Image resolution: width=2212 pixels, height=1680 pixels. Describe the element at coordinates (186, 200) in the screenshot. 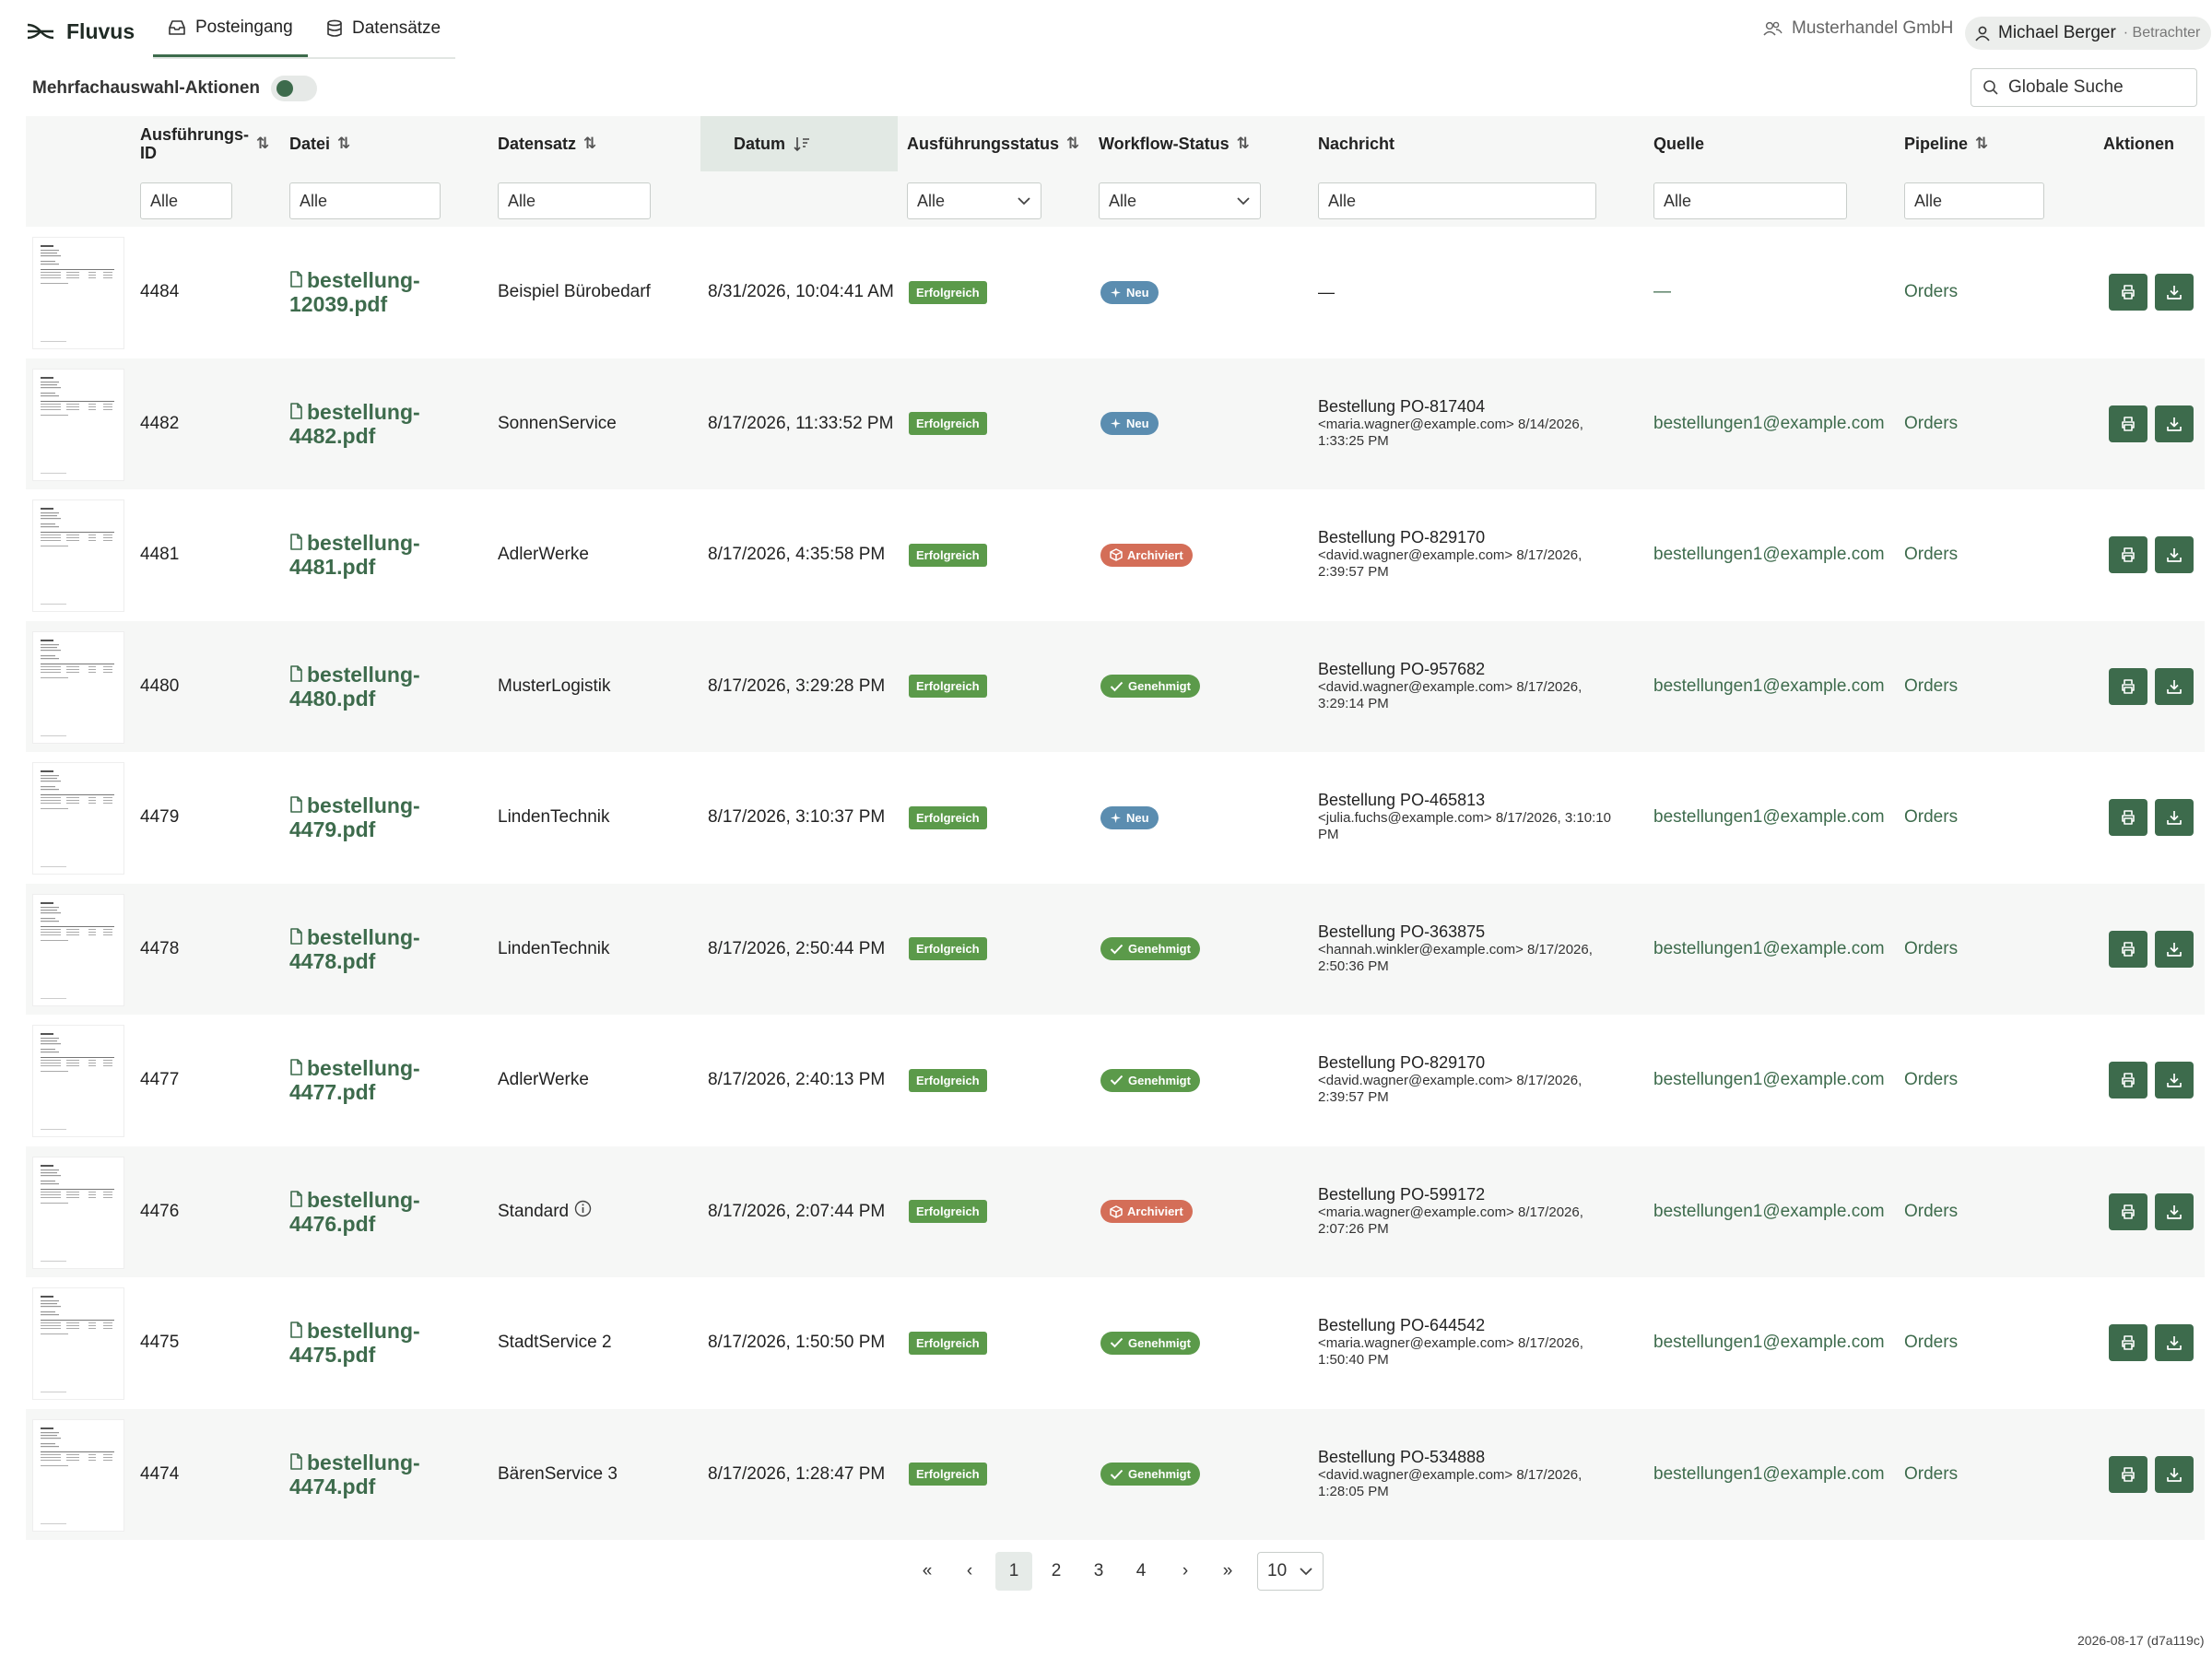

I see `filter-id-input: Alle` at that location.